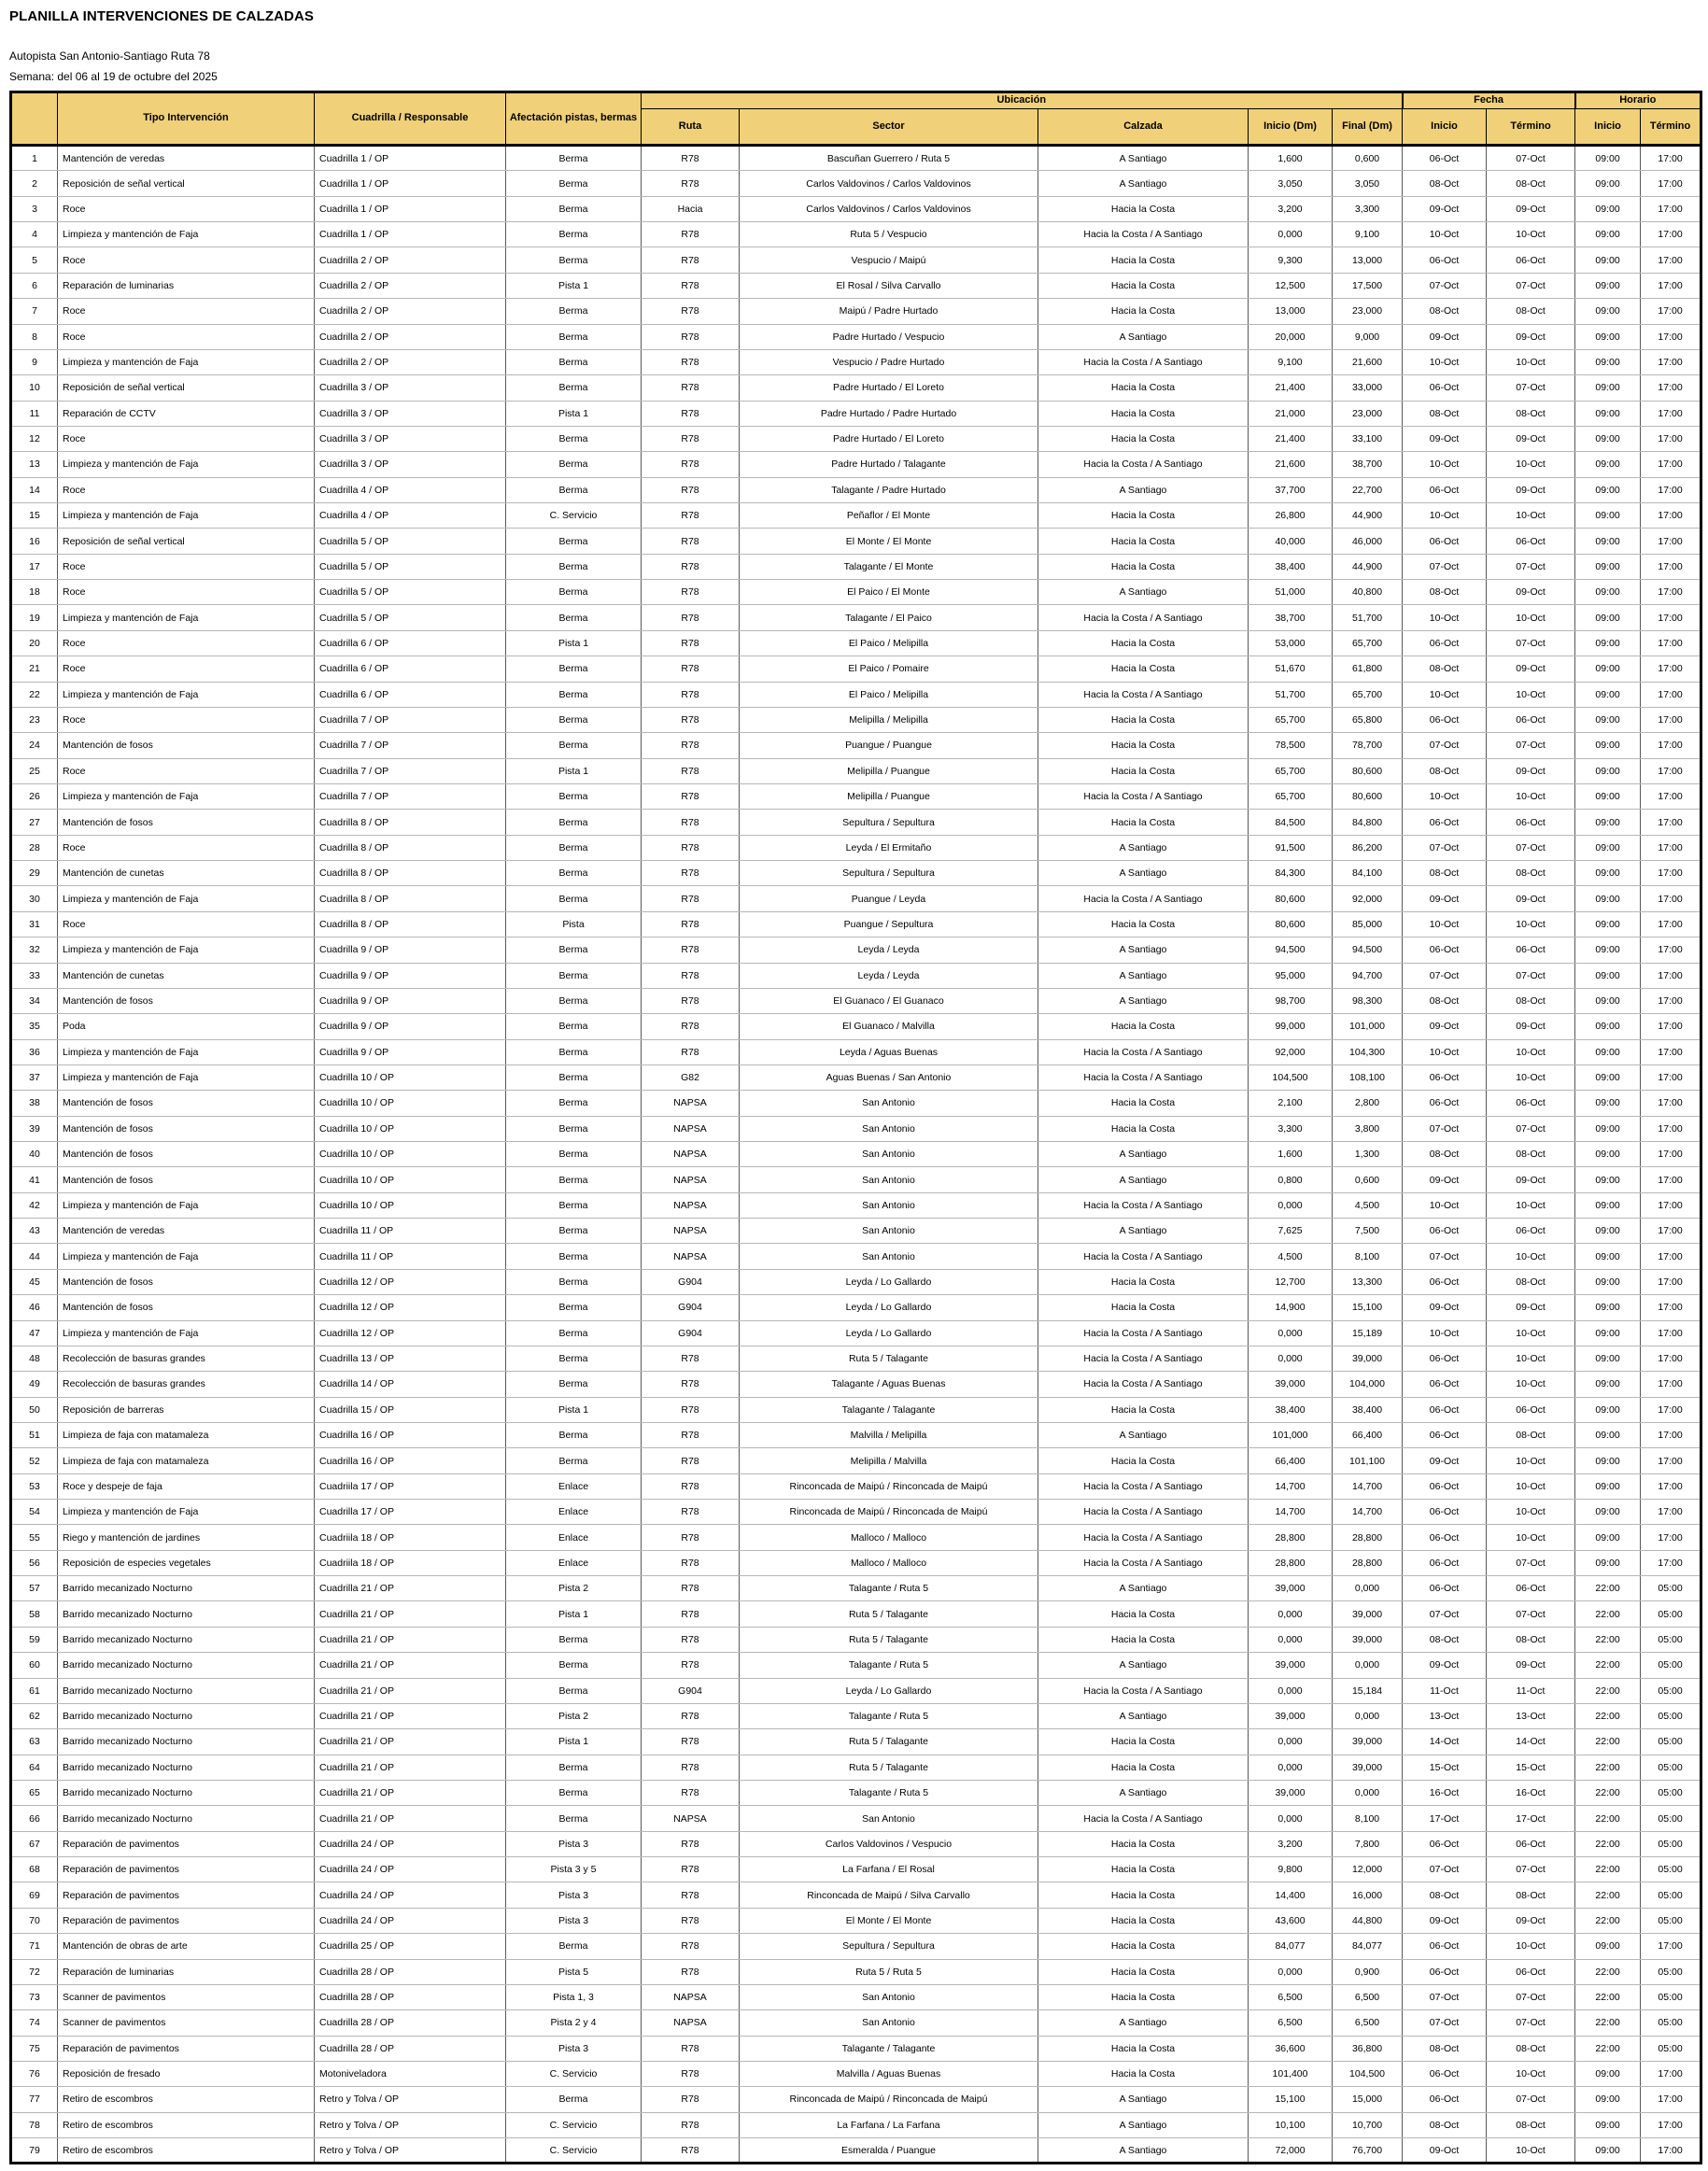 The width and height of the screenshot is (1708, 2171). I want to click on cell-fecha-inicio: 09-Oct, so click(1445, 898).